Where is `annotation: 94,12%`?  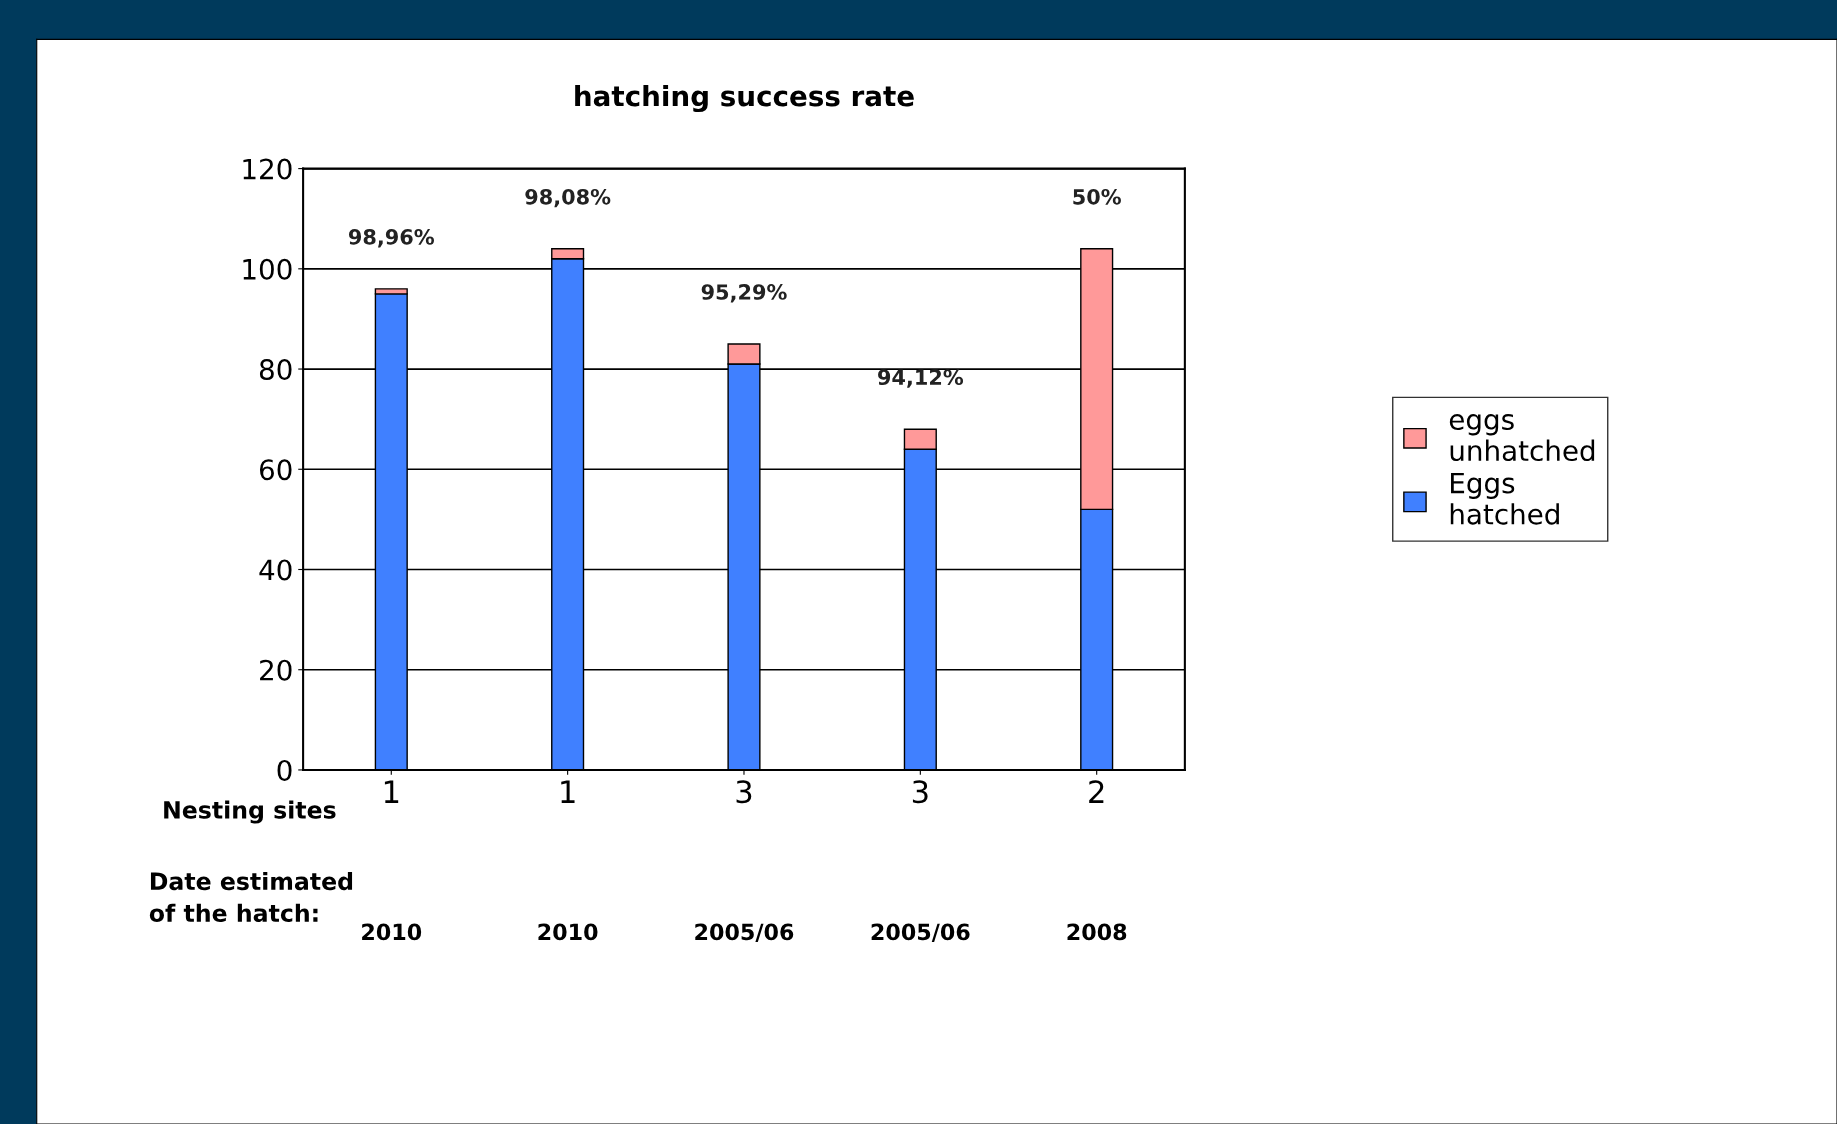
annotation: 94,12% is located at coordinates (921, 378).